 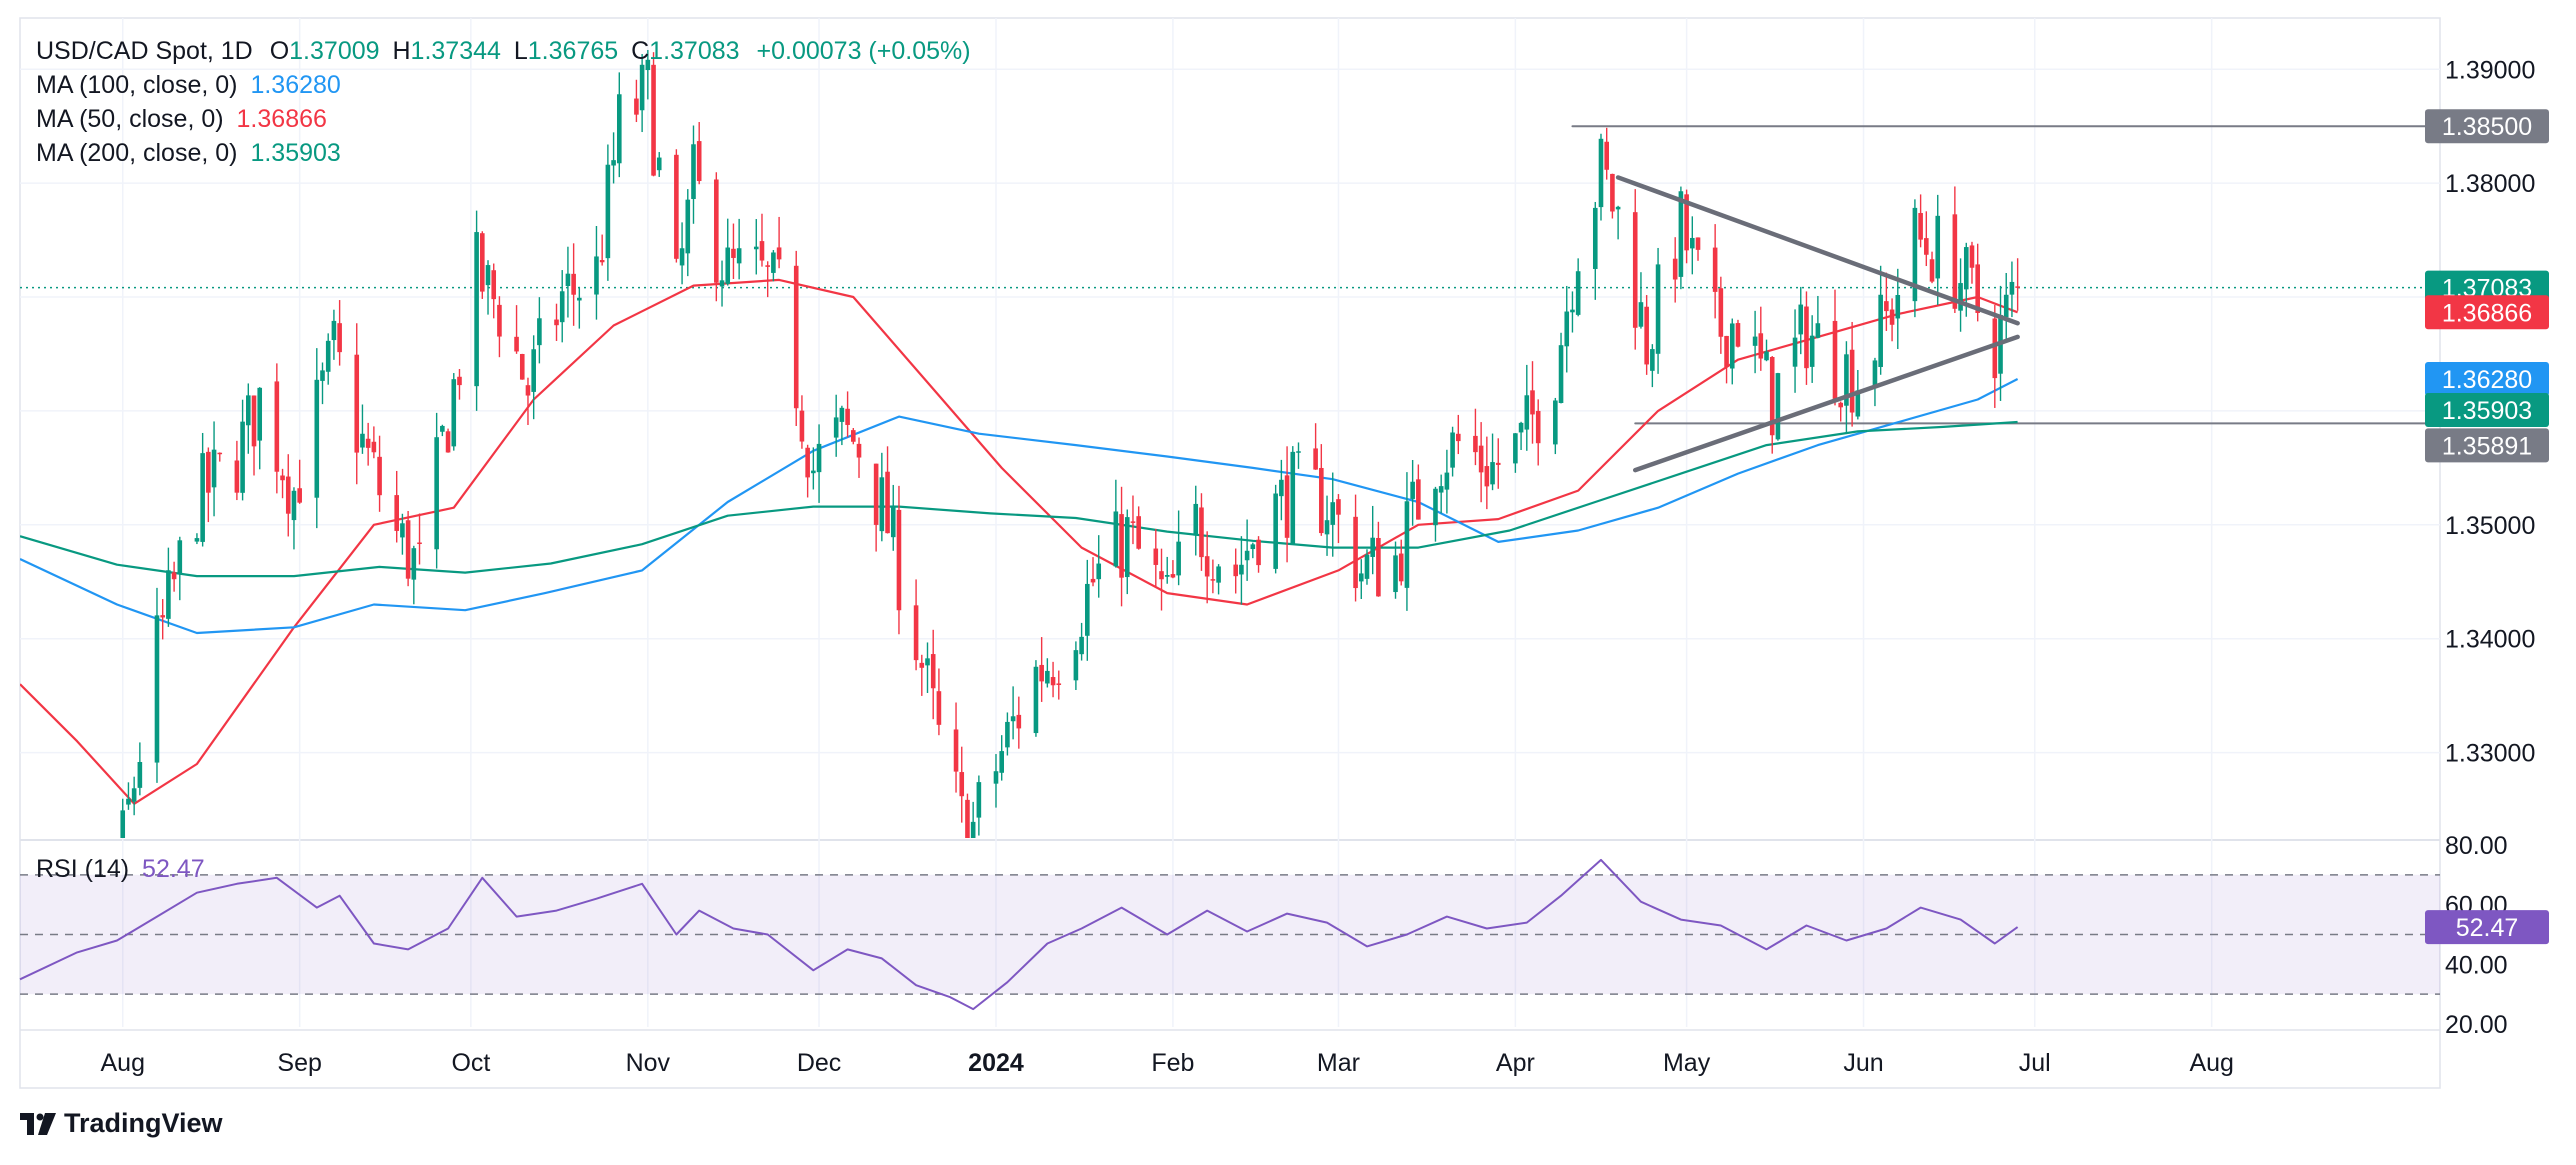 I want to click on price-tag-text: 52.47, so click(x=2487, y=928).